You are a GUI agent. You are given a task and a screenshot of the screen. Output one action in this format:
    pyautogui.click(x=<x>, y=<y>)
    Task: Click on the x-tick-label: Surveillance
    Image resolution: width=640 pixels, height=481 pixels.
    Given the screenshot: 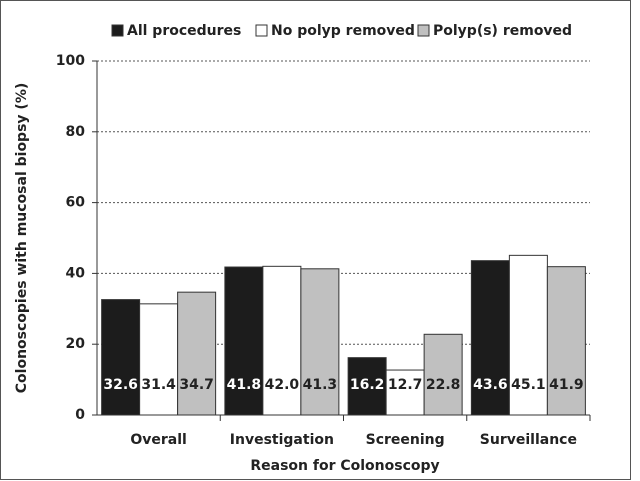 What is the action you would take?
    pyautogui.click(x=528, y=440)
    